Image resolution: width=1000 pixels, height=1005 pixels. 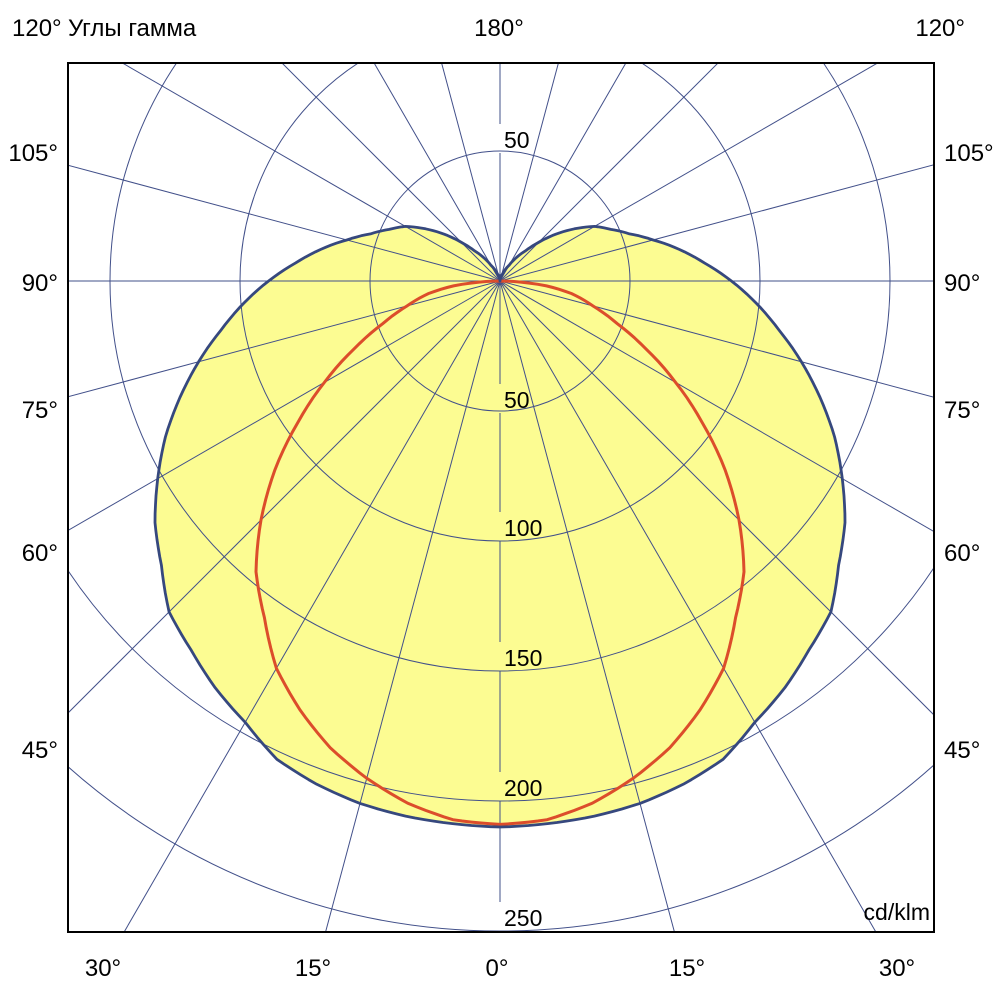 I want to click on gamma-label-top-center: 180°, so click(x=499, y=28).